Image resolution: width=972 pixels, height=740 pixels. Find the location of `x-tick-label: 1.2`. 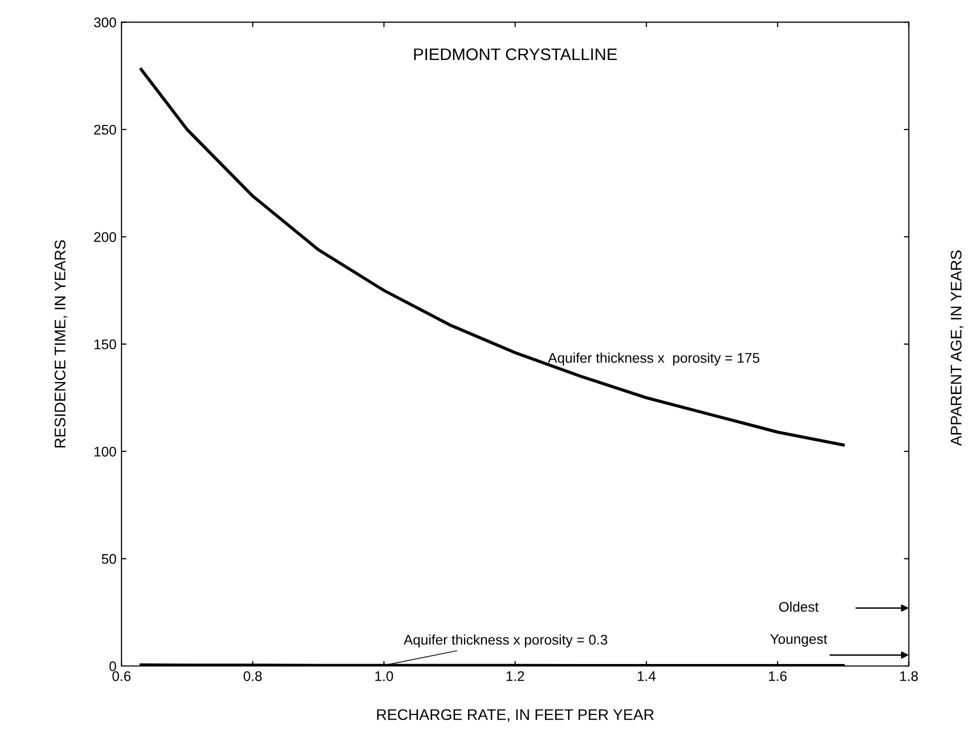

x-tick-label: 1.2 is located at coordinates (515, 676).